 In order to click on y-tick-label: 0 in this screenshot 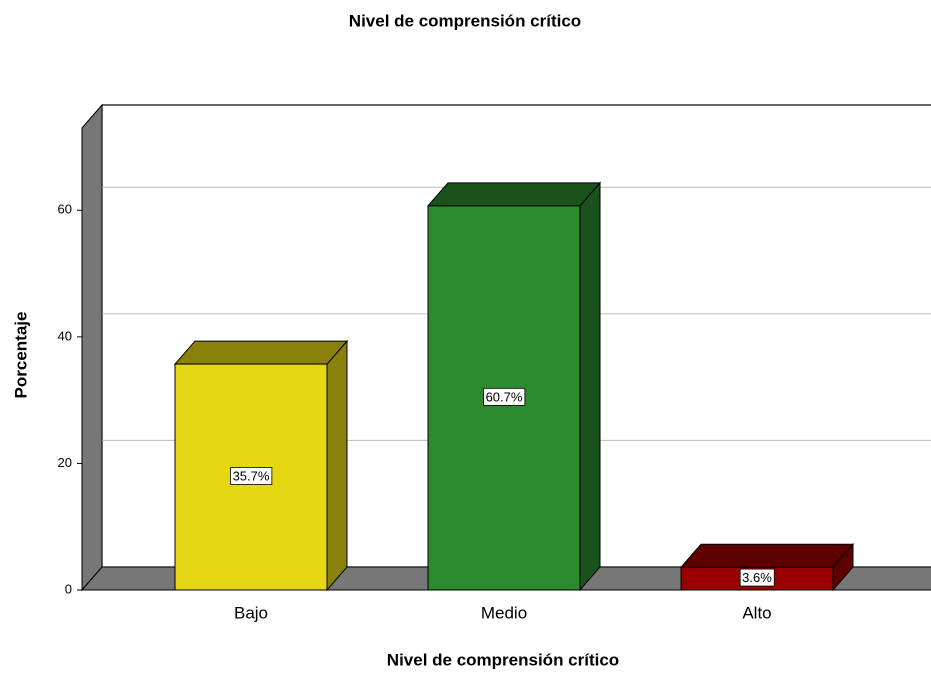, I will do `click(68, 588)`.